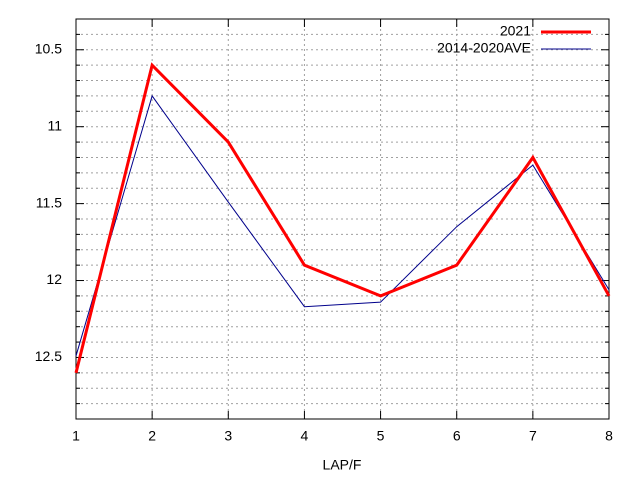  Describe the element at coordinates (54, 125) in the screenshot. I see `y-tick-label: 11` at that location.